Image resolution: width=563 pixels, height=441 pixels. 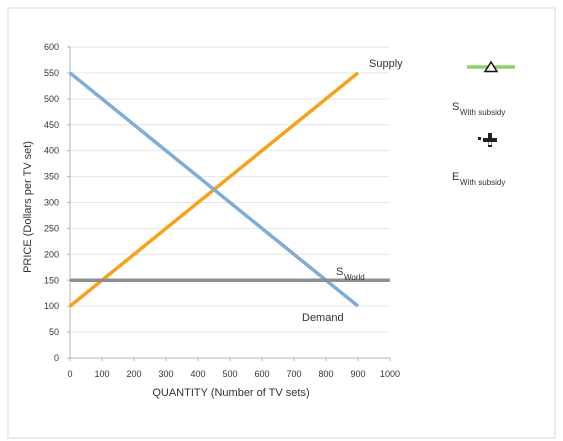 What do you see at coordinates (487, 140) in the screenshot?
I see `cross-marker-icon` at bounding box center [487, 140].